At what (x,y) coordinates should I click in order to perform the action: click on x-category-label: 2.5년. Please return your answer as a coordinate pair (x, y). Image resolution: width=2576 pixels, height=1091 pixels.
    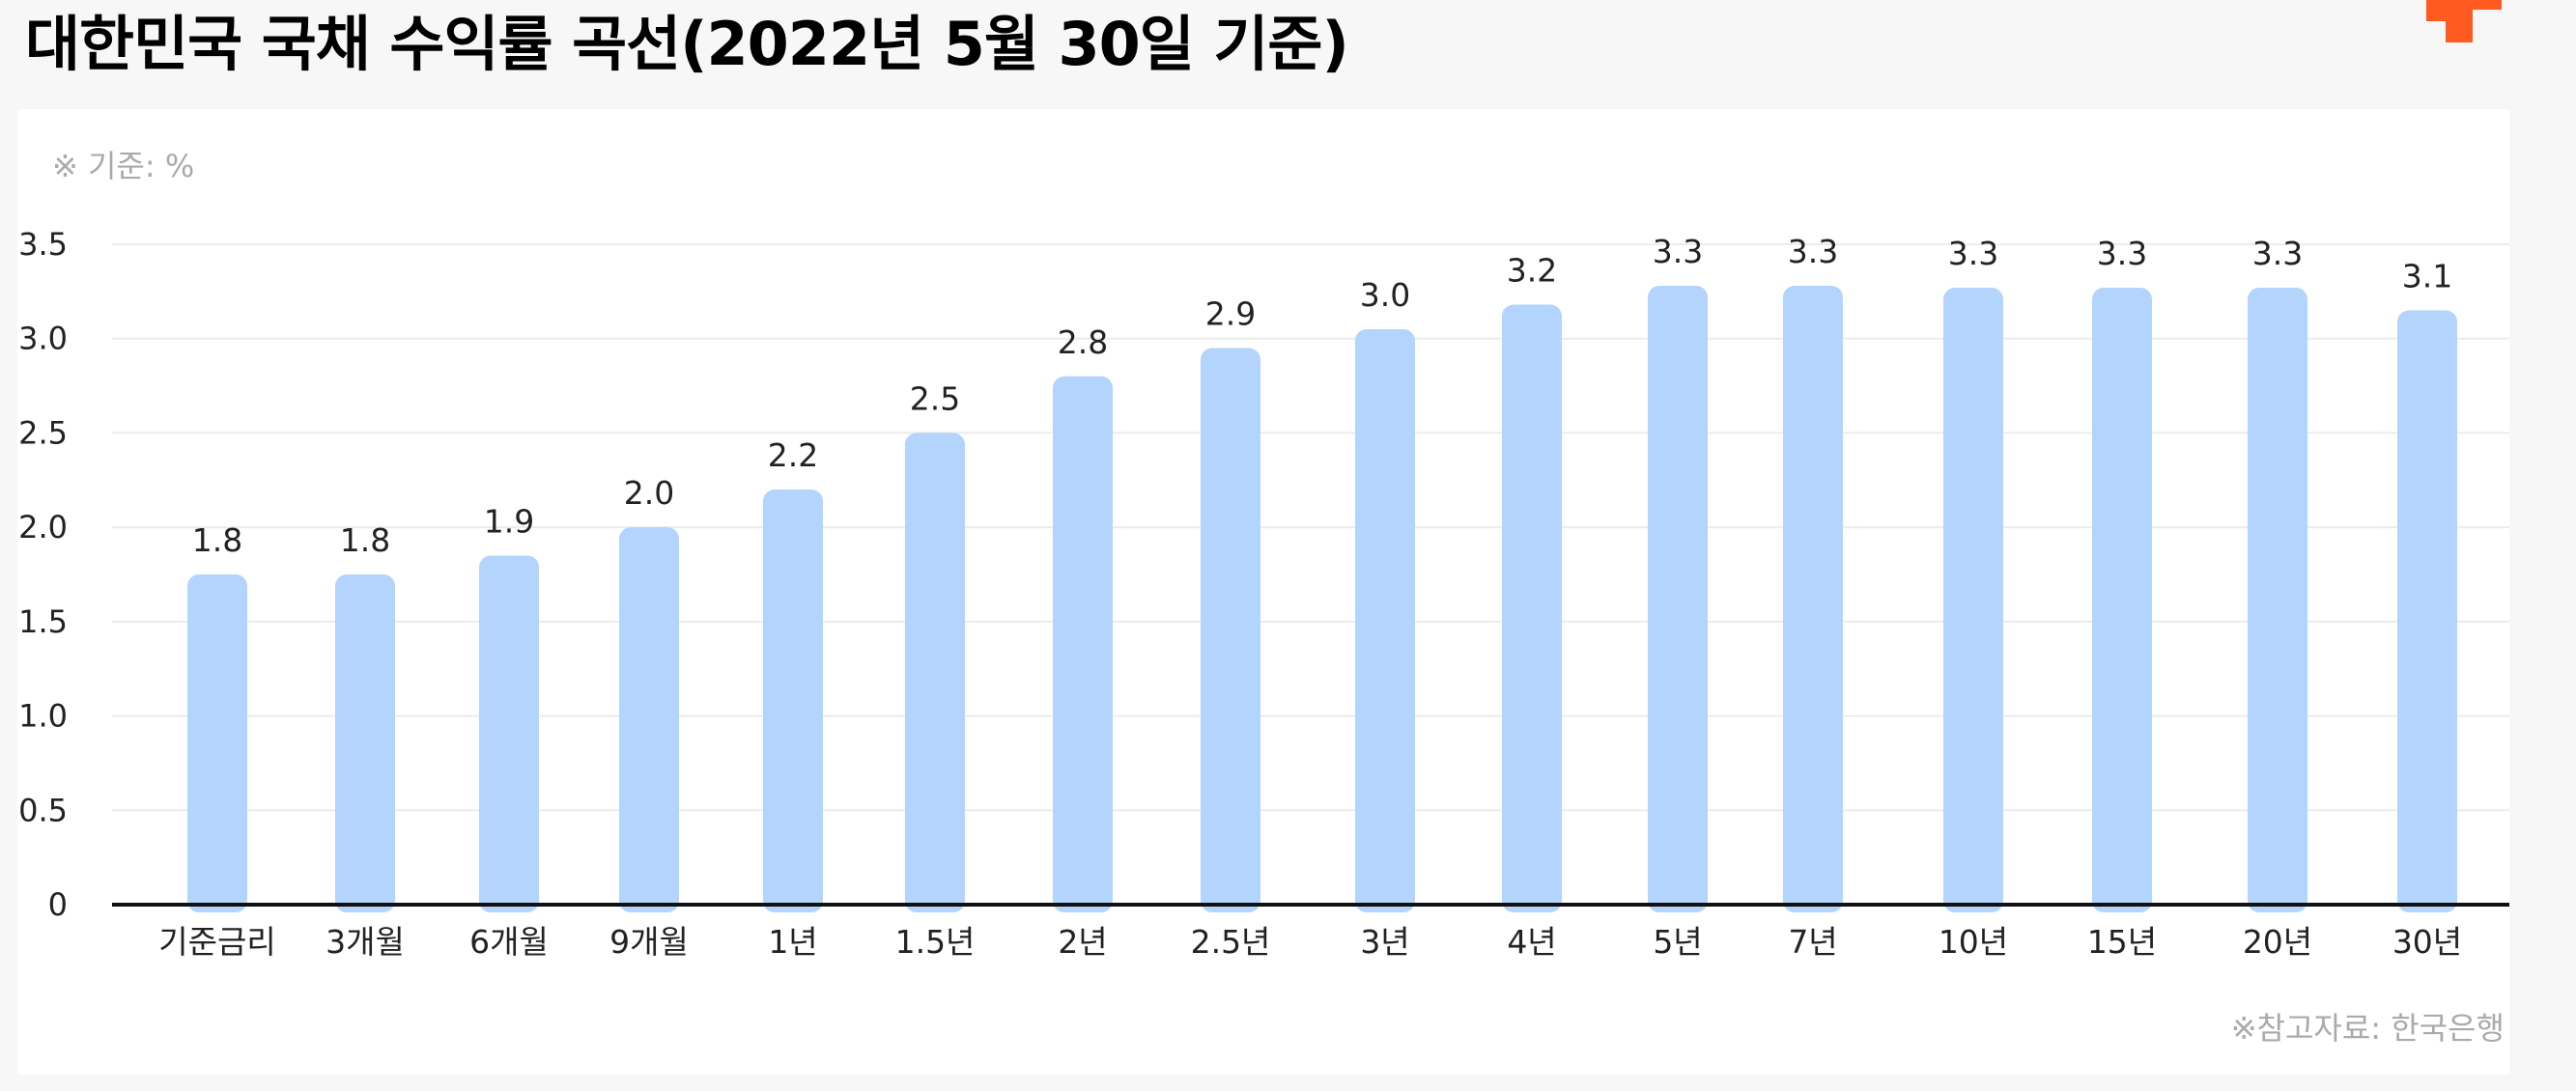
    Looking at the image, I should click on (1231, 942).